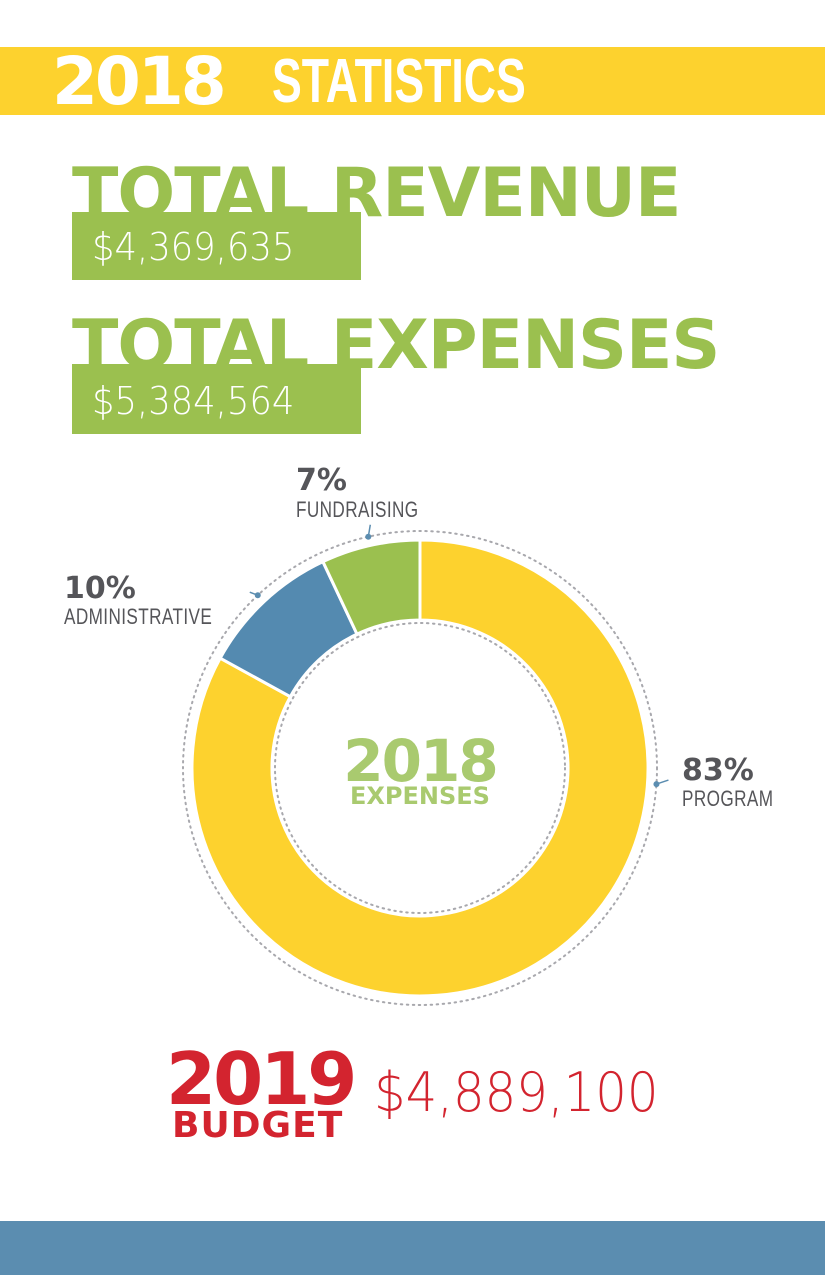 This screenshot has width=825, height=1275. What do you see at coordinates (138, 616) in the screenshot?
I see `administrative-label: ADMINISTRATIVE` at bounding box center [138, 616].